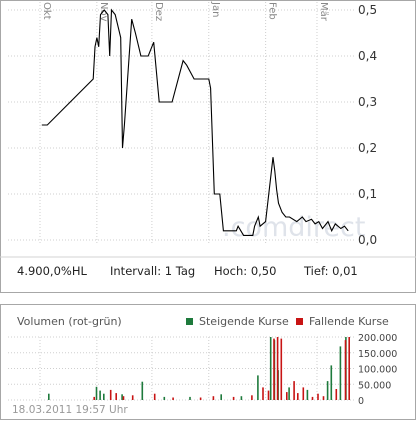  I want to click on y-tick-label: 0,3, so click(367, 102).